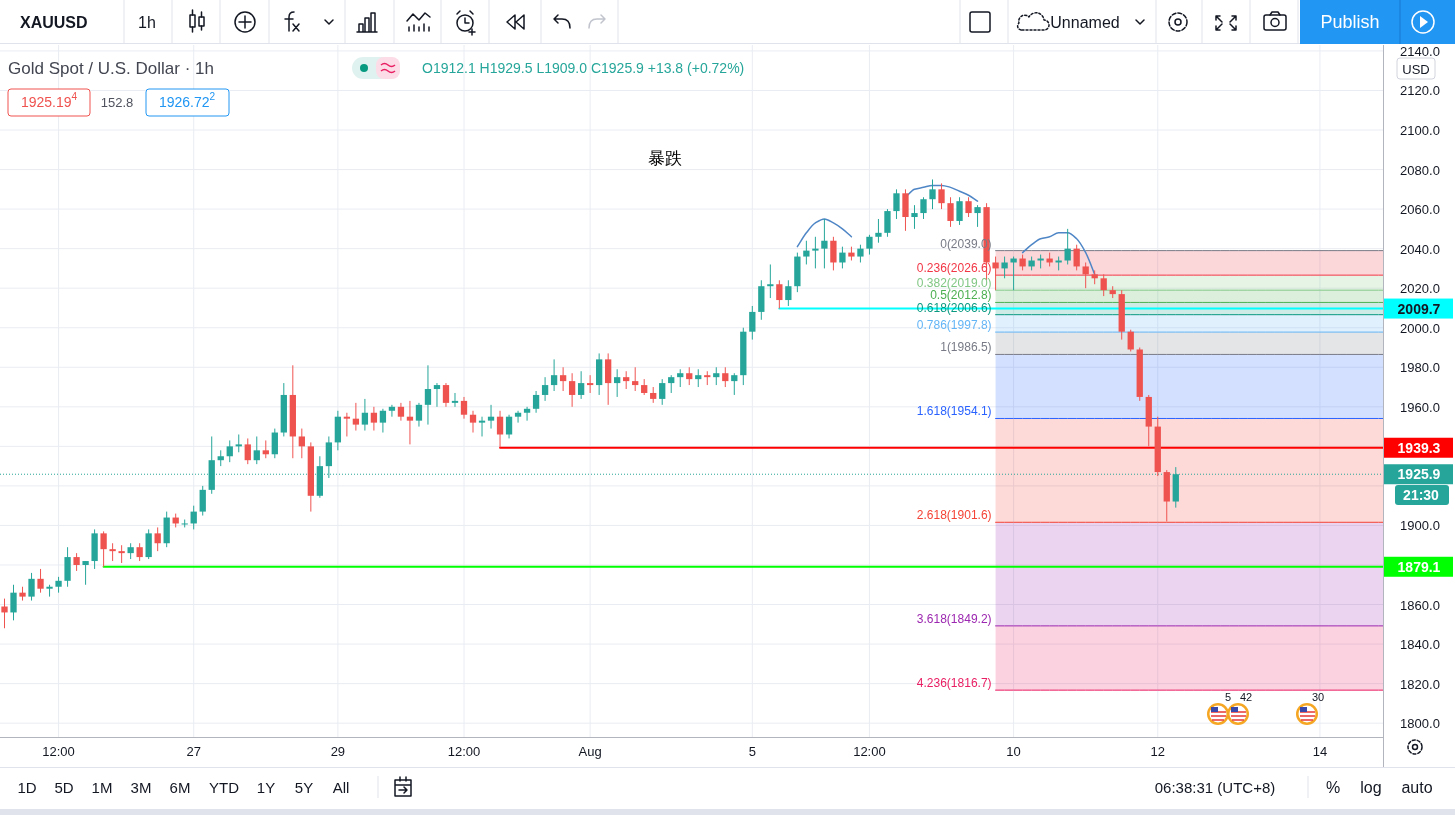  What do you see at coordinates (1420, 723) in the screenshot?
I see `y-tick-label: 1800.0` at bounding box center [1420, 723].